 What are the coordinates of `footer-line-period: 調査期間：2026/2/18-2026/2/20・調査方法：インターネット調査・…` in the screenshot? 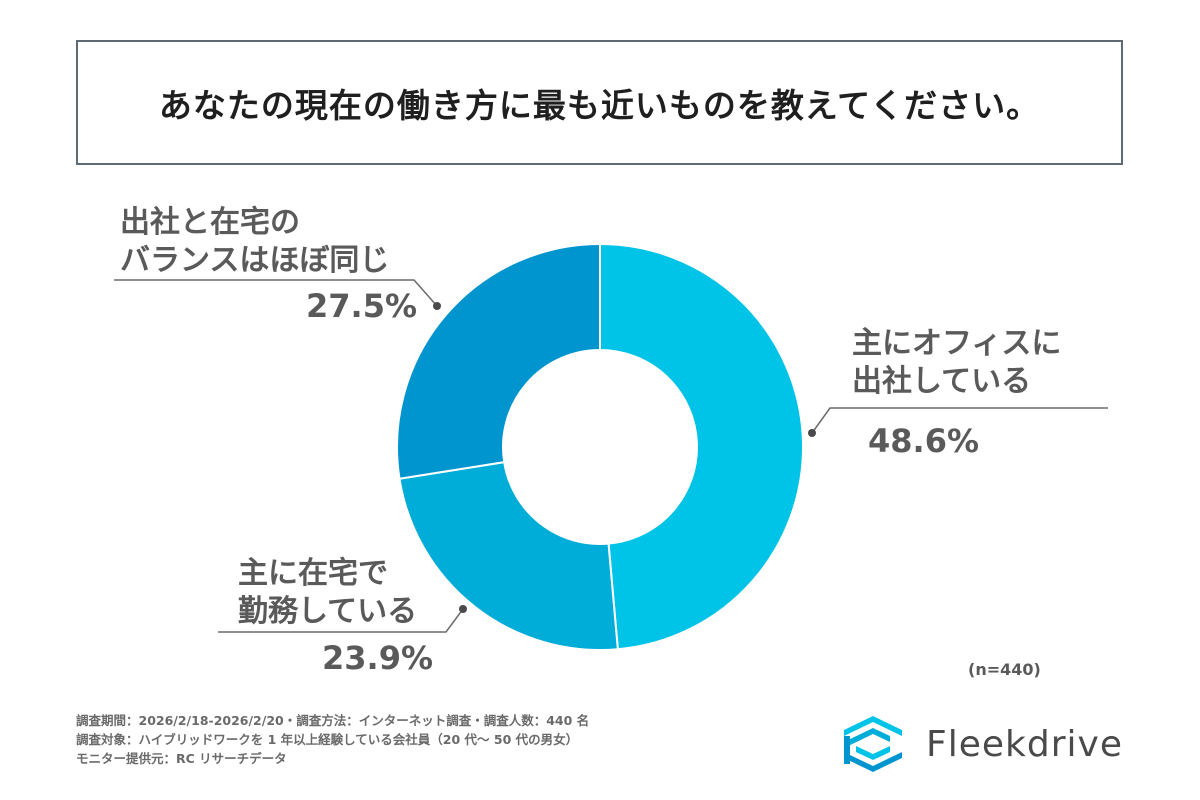 It's located at (333, 720).